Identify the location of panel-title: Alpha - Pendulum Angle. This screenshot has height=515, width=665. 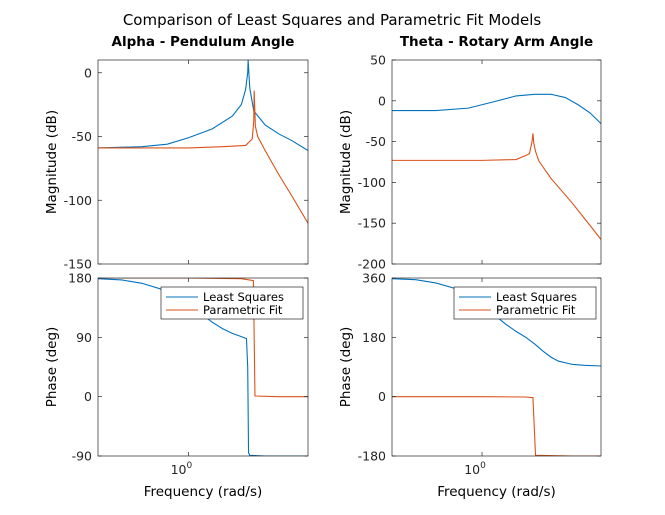
(203, 42).